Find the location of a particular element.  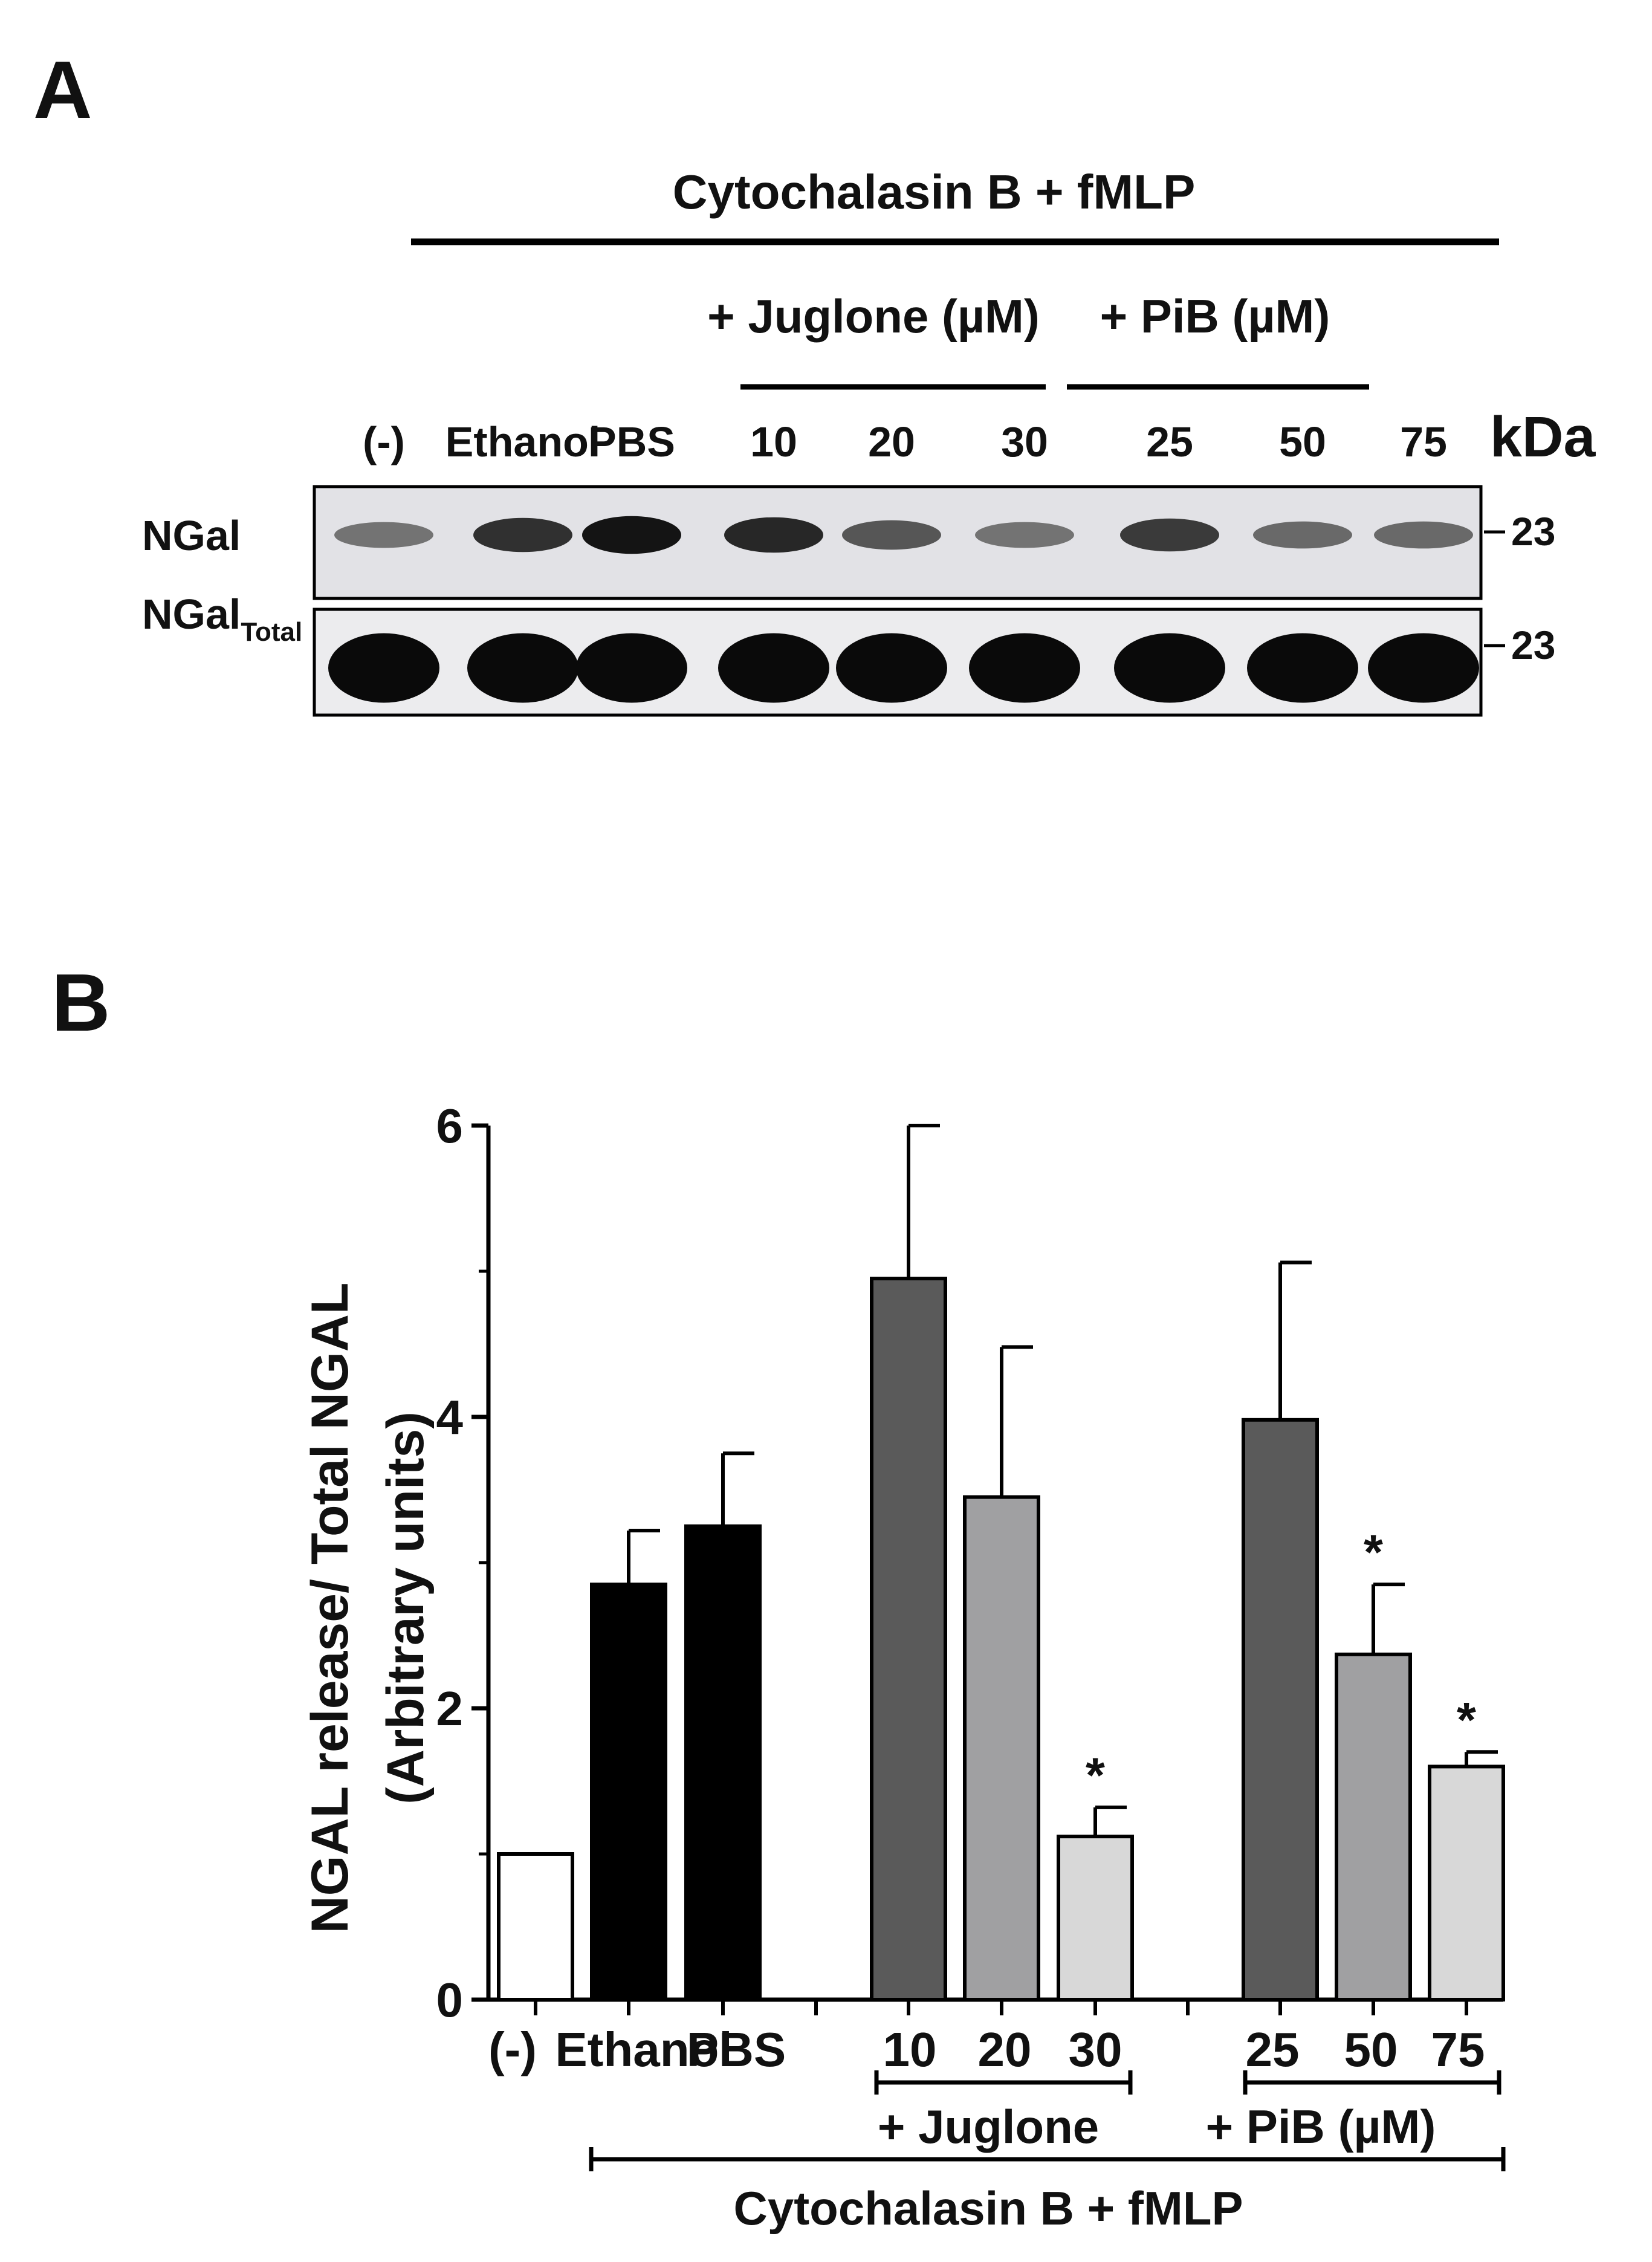

chart-group-pib: + PiB (µM) is located at coordinates (1321, 2126).